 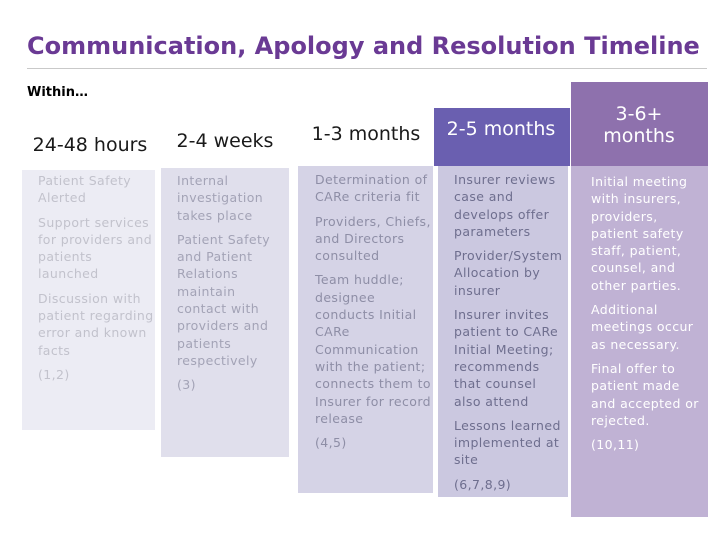 What do you see at coordinates (331, 443) in the screenshot?
I see `reference-numbers: (4,5)` at bounding box center [331, 443].